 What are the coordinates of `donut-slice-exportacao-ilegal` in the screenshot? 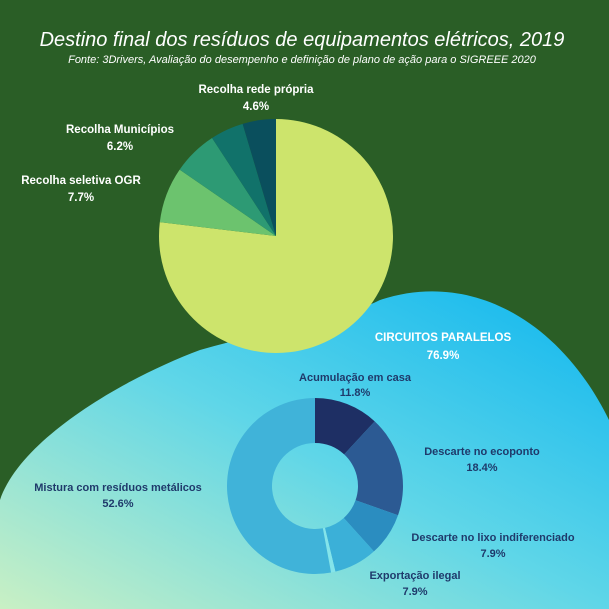 It's located at (349, 544).